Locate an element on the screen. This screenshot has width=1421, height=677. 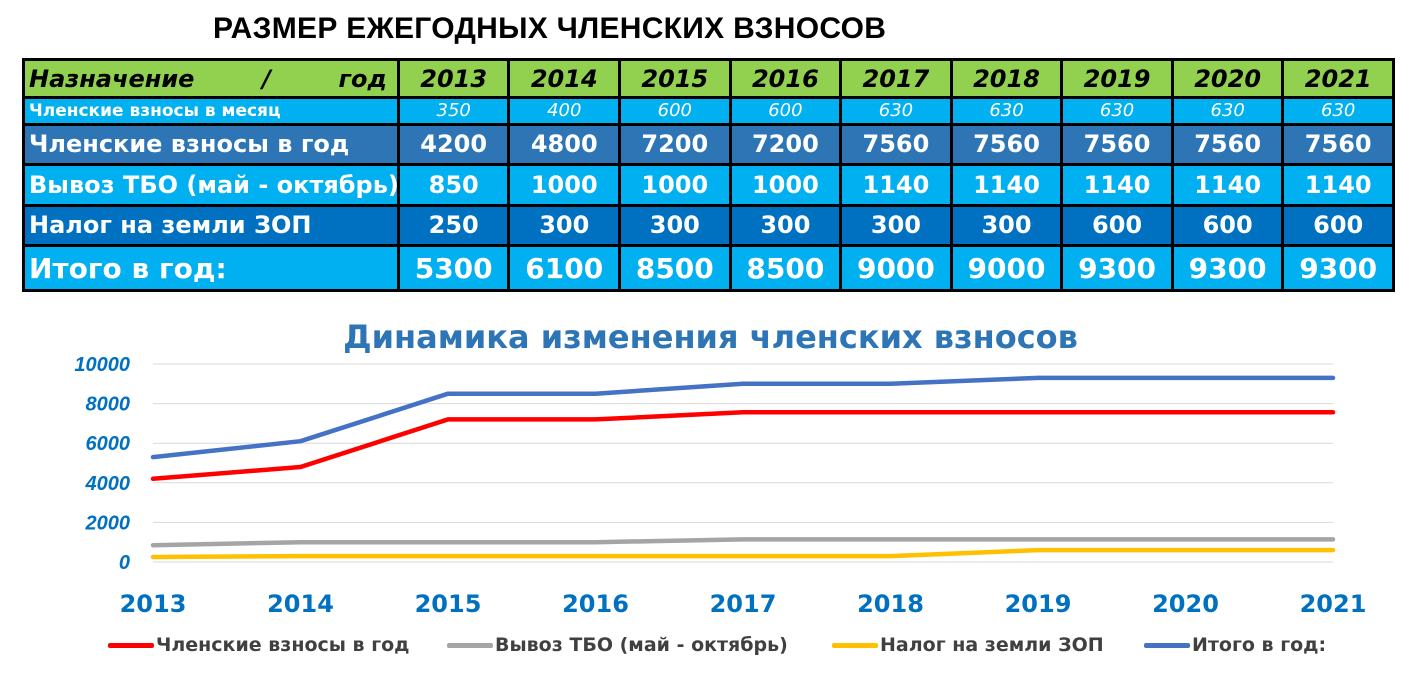
row-label: Членские взносы в месяц is located at coordinates (211, 111).